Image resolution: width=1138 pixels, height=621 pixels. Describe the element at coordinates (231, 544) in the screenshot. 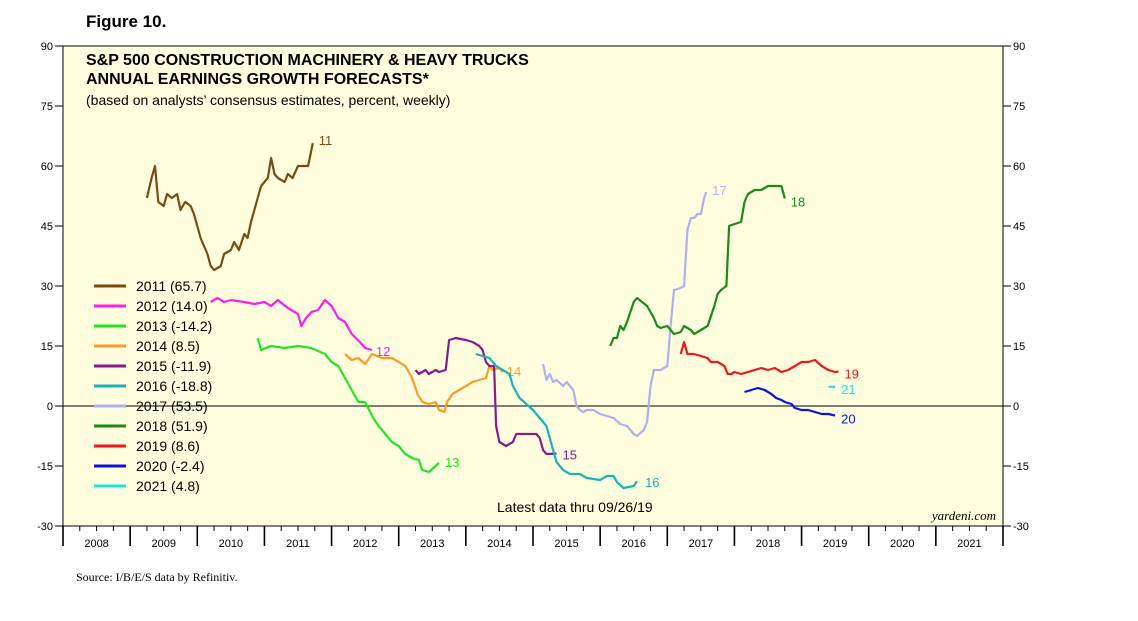

I see `x-tick-label: 2010` at that location.